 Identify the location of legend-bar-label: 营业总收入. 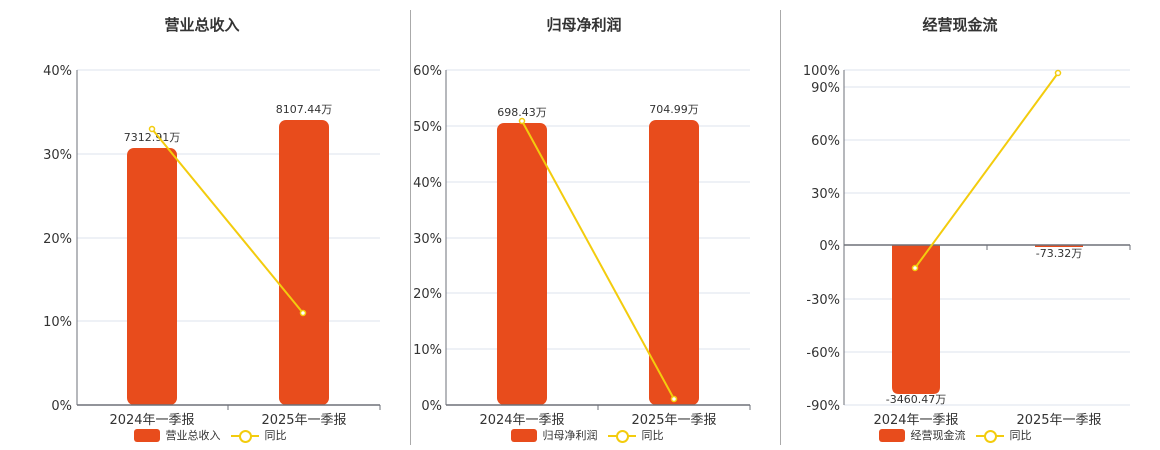
(193, 435).